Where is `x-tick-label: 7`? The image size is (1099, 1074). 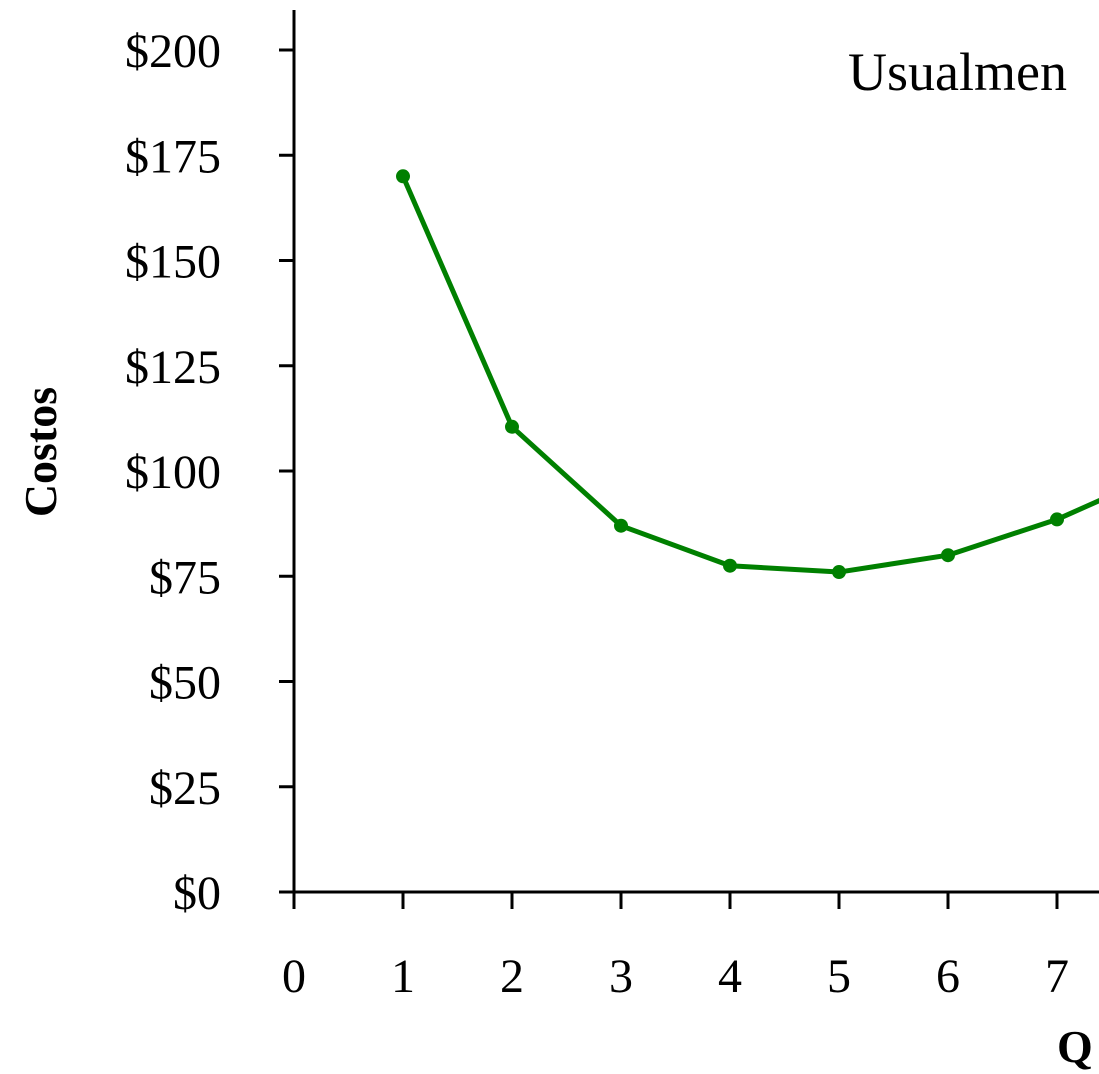 x-tick-label: 7 is located at coordinates (1057, 976).